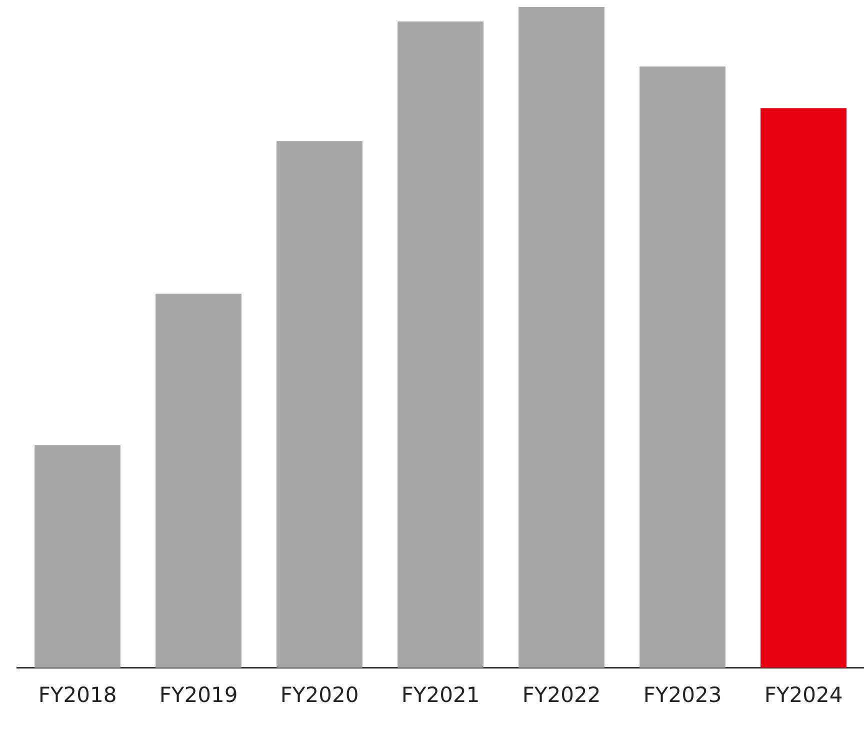 Image resolution: width=864 pixels, height=731 pixels. I want to click on x-tick-label: FY2019, so click(198, 694).